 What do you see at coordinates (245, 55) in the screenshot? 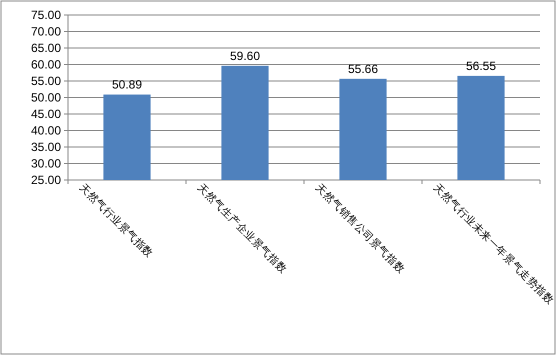
I see `data-label: 59.60` at bounding box center [245, 55].